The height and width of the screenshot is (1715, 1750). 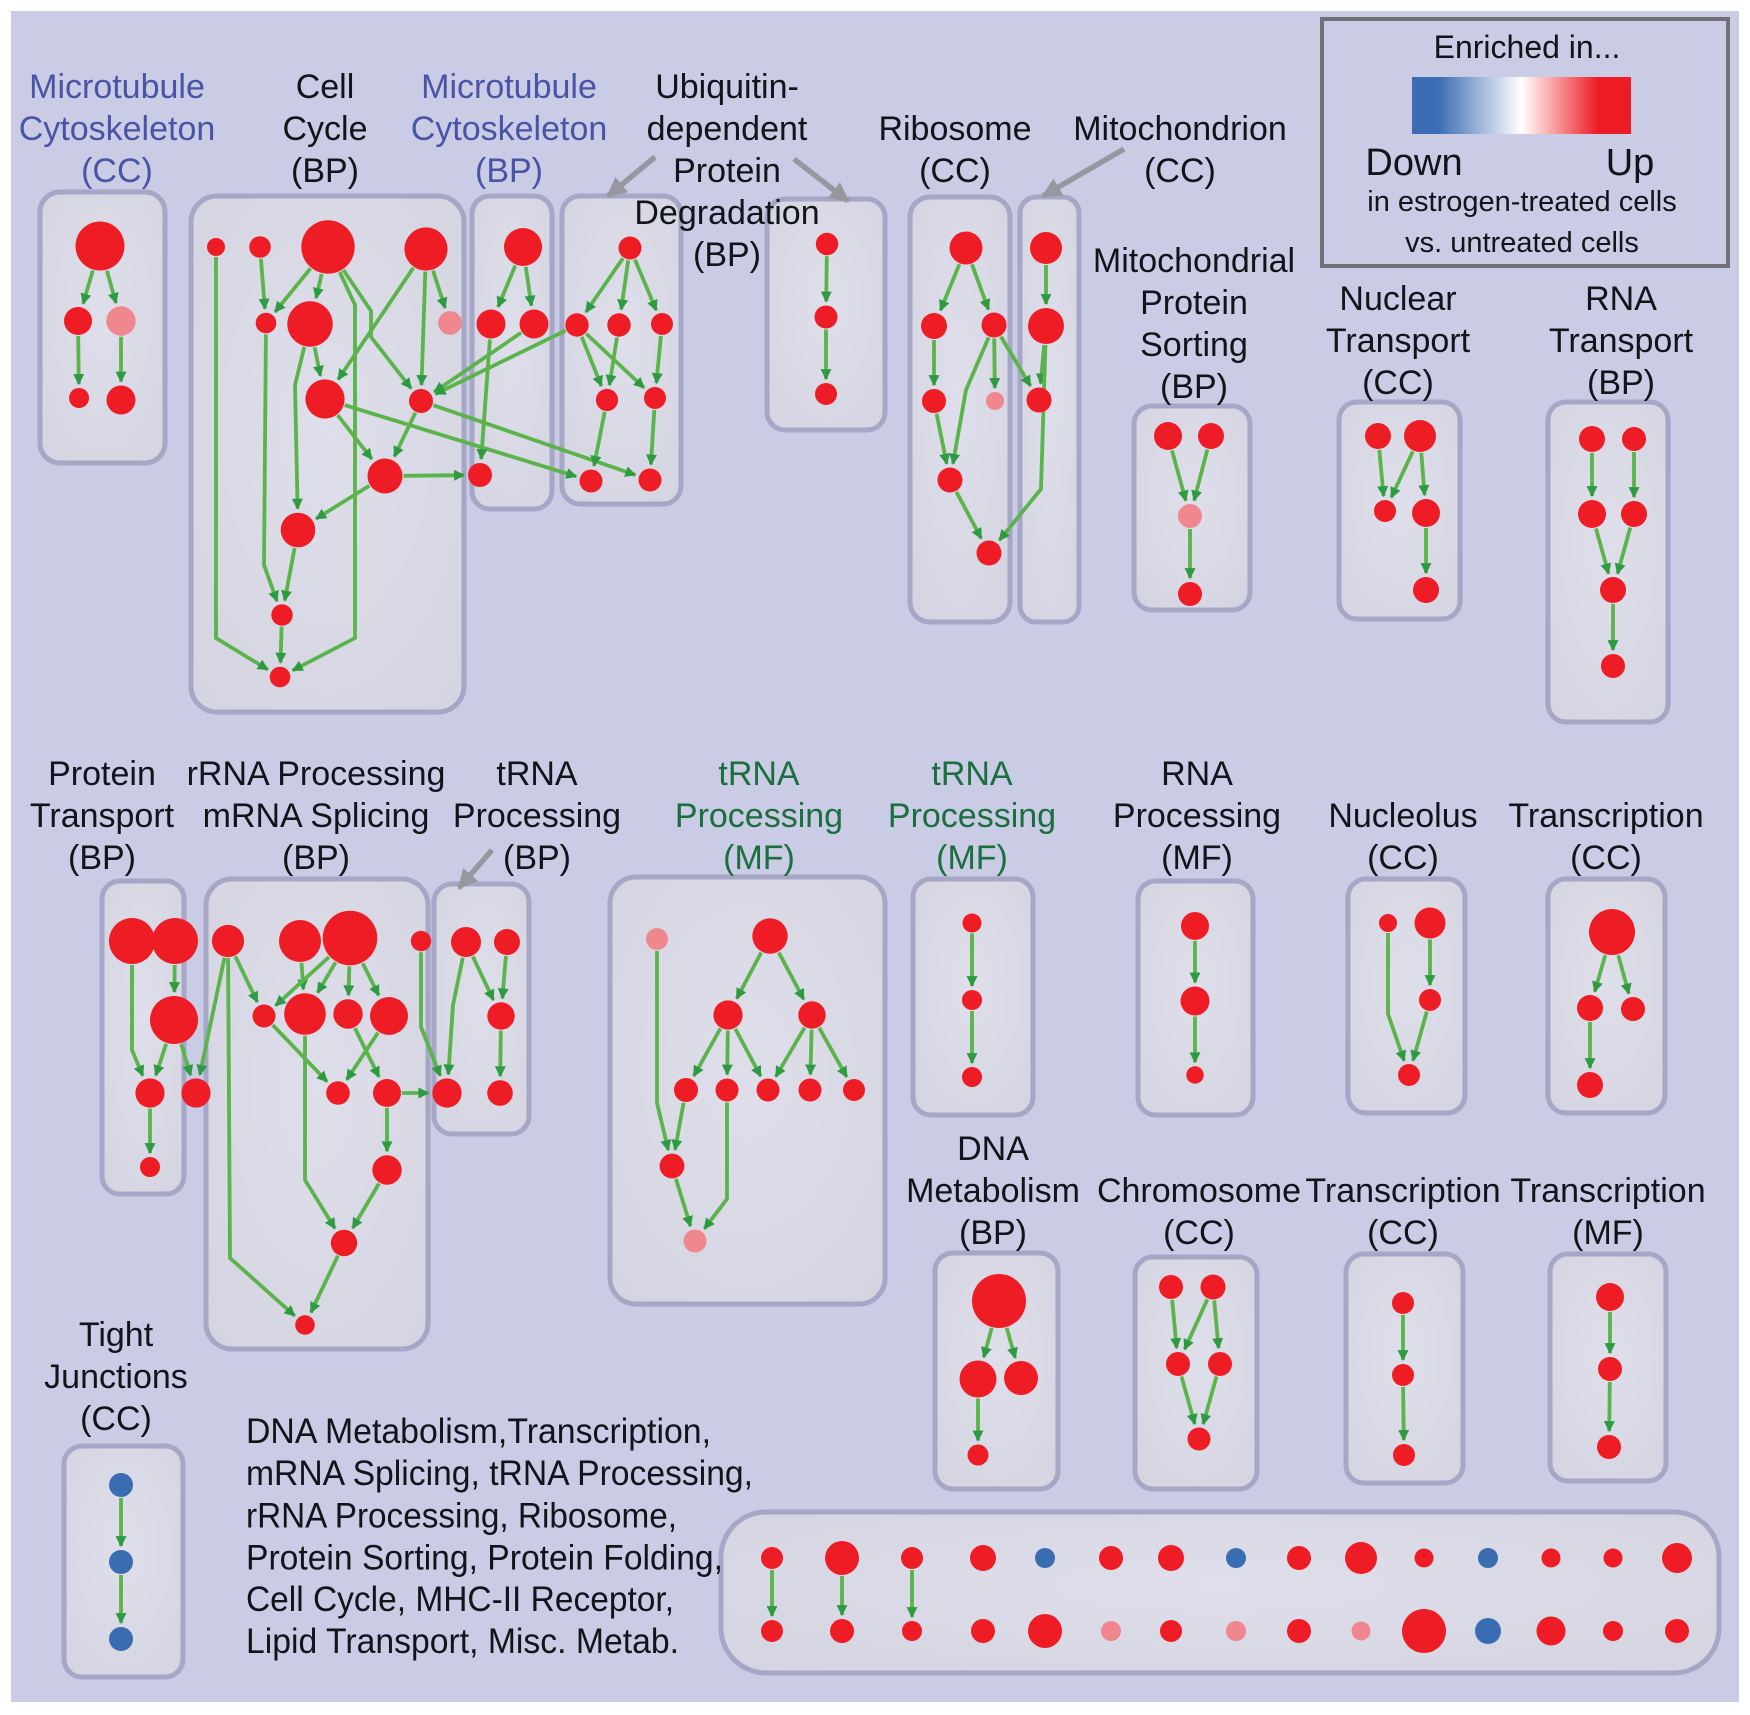 I want to click on svg-text: Tight, so click(x=116, y=1335).